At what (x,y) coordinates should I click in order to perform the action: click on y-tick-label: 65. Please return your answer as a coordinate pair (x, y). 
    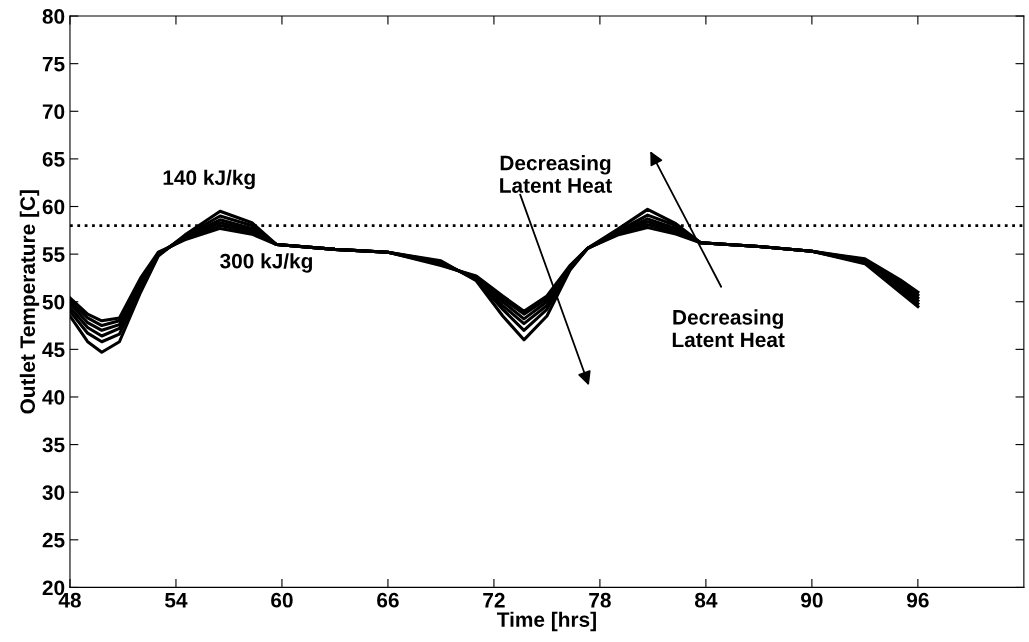
    Looking at the image, I should click on (53, 159).